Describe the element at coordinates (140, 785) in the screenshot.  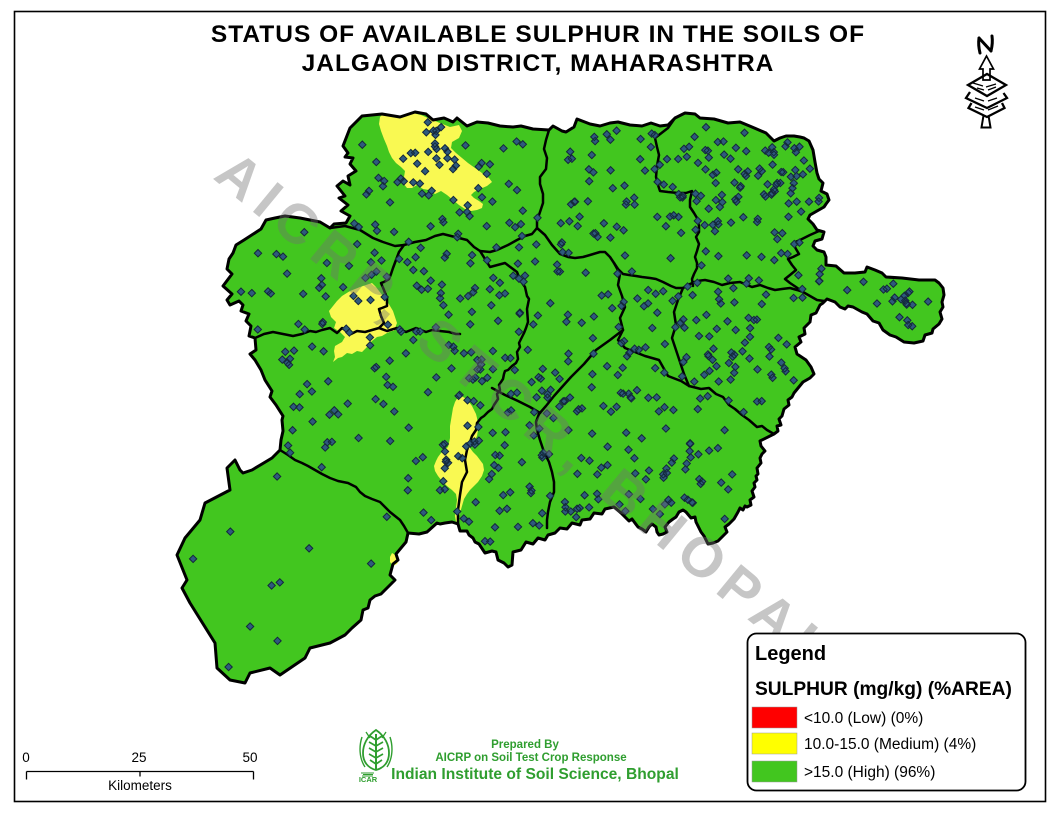
I see `svg-text: Kilometers` at that location.